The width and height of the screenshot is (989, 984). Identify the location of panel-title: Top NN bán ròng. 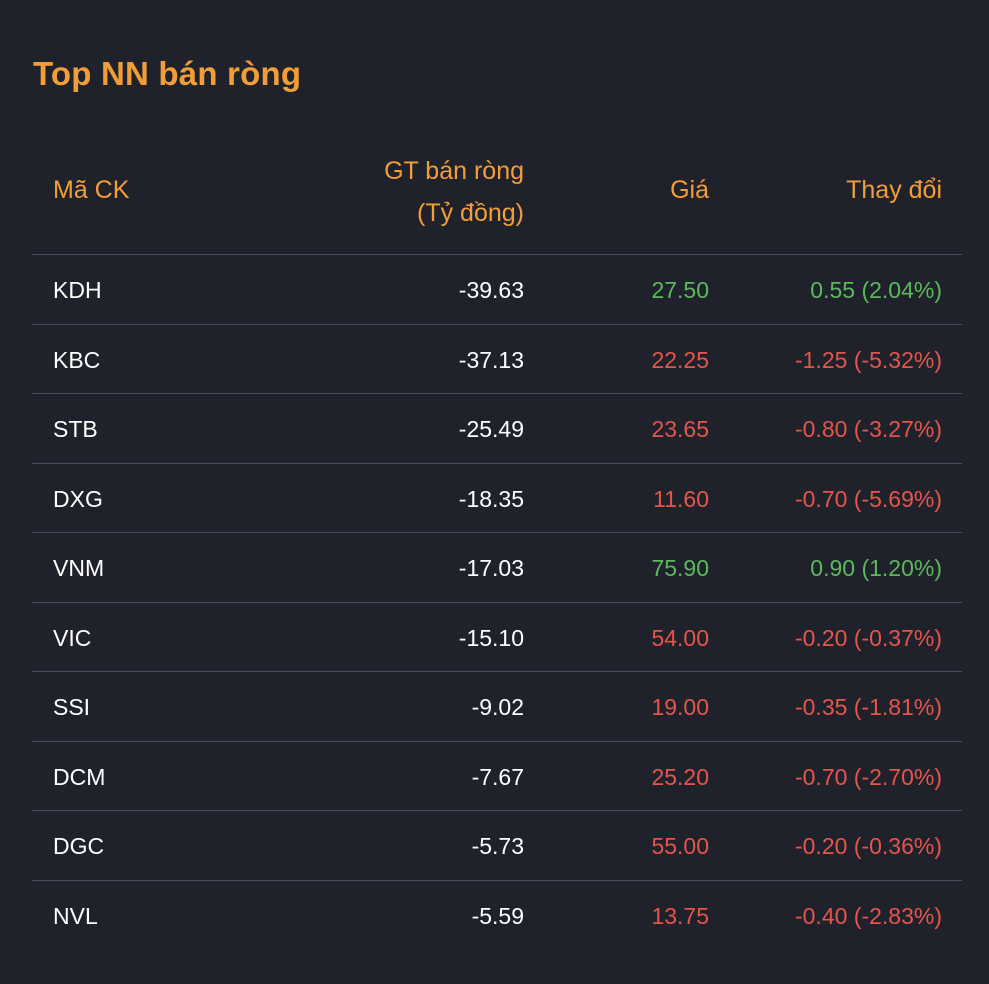
(167, 73).